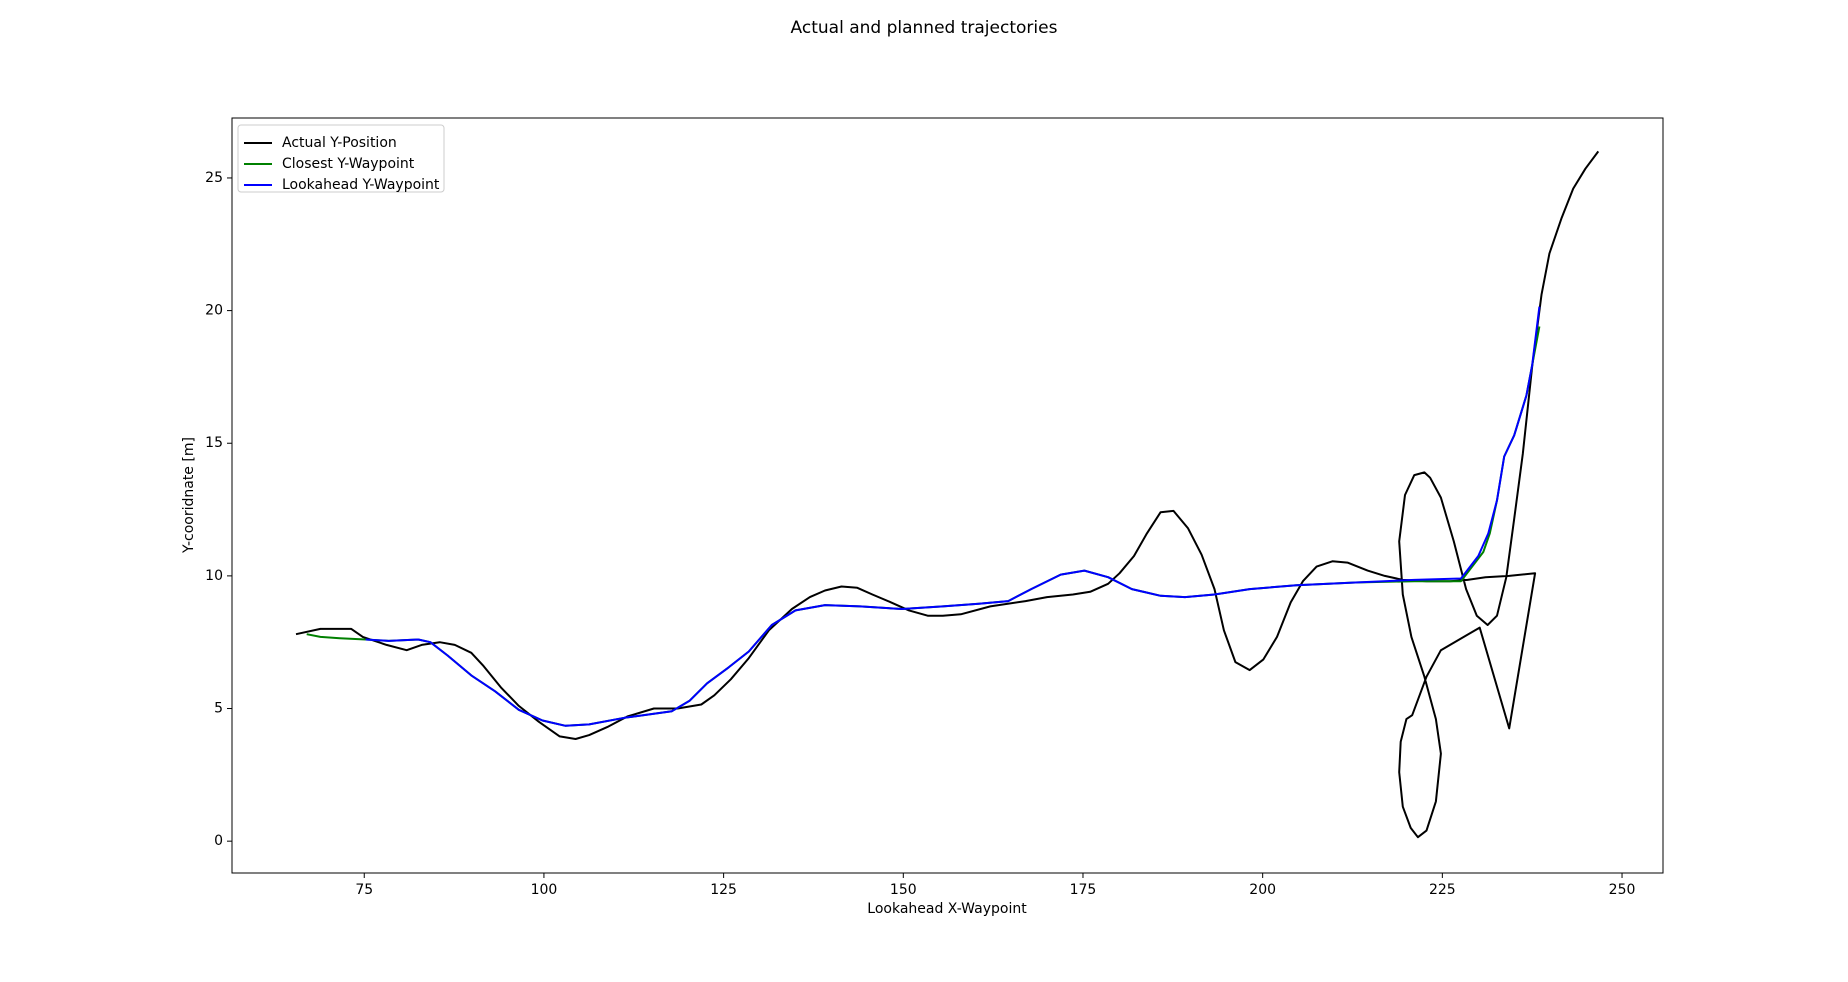 This screenshot has width=1848, height=982. I want to click on legend-label: Actual Y-Position, so click(339, 143).